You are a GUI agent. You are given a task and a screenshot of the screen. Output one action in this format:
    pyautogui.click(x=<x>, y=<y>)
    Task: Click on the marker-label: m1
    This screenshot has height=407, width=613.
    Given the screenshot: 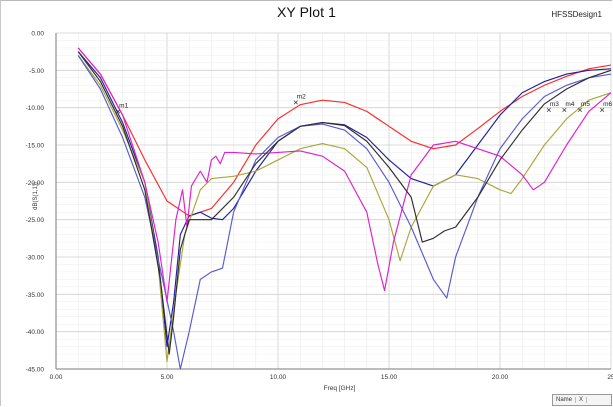 What is the action you would take?
    pyautogui.click(x=123, y=105)
    